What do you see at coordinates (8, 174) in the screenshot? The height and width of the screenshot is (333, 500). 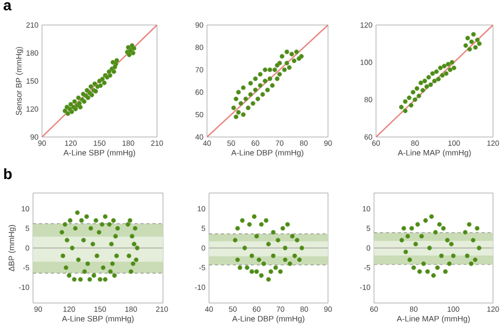 I see `text: b` at bounding box center [8, 174].